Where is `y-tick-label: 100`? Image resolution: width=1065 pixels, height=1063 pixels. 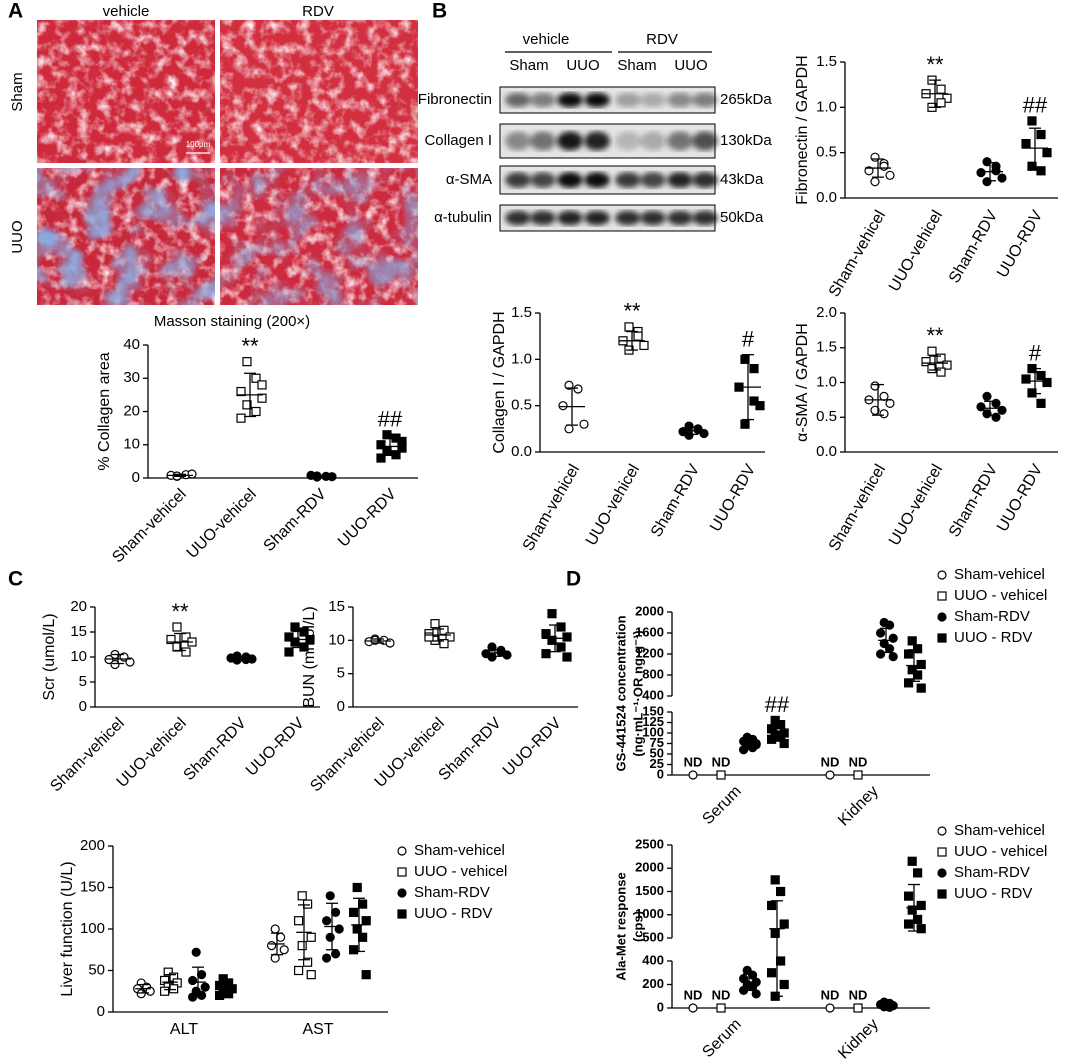
y-tick-label: 100 is located at coordinates (92, 928).